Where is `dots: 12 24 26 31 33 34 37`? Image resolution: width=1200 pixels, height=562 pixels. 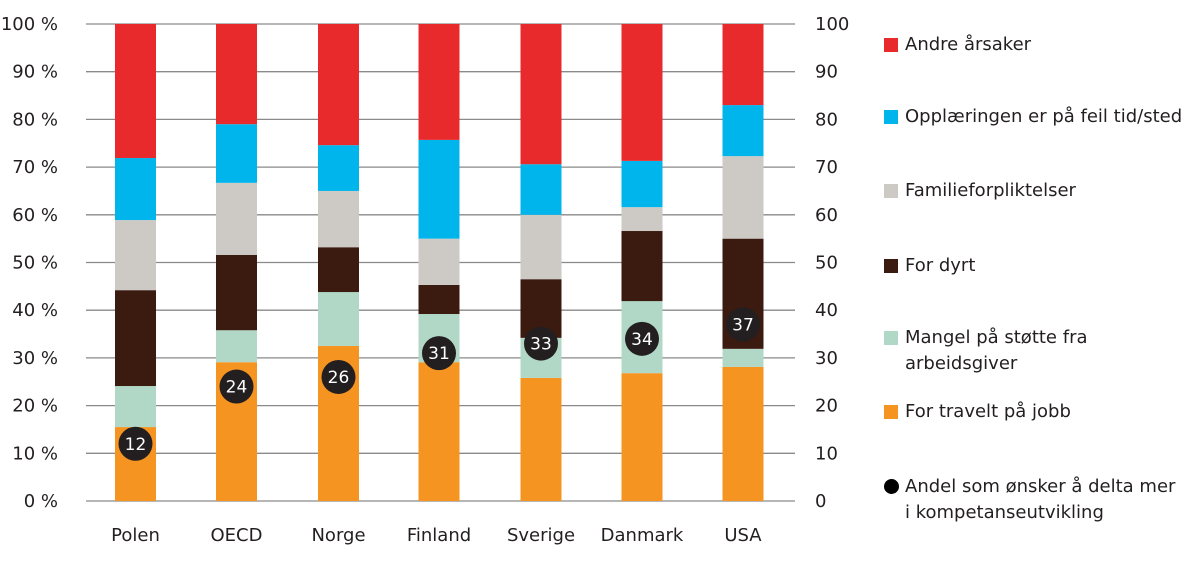
dots: 12 24 26 31 33 34 37 is located at coordinates (439, 384).